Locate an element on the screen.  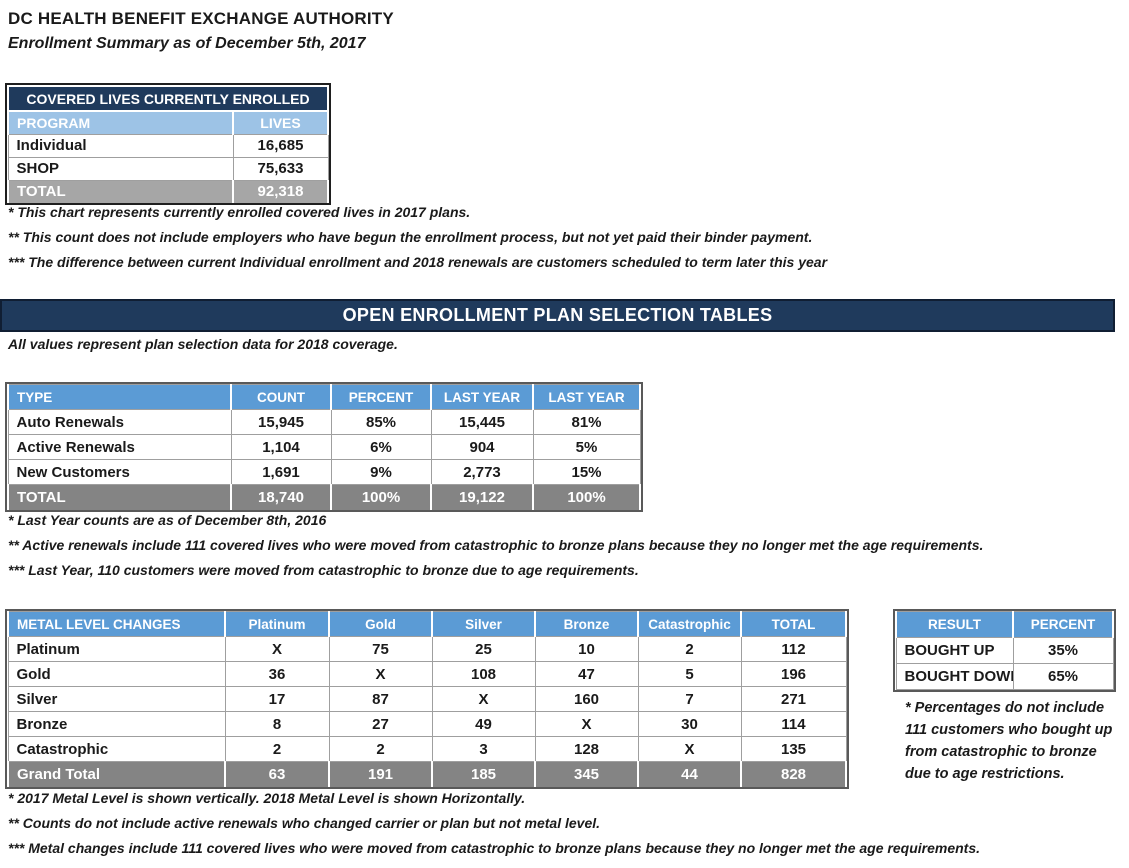
column-header-percent: PERCENT is located at coordinates (381, 397).